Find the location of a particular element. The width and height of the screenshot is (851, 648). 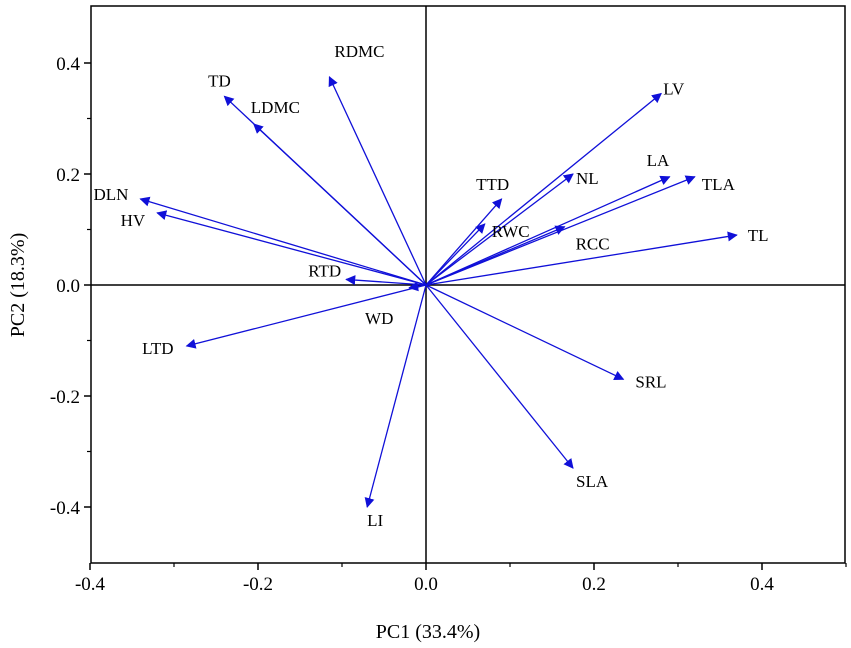

x-tick-label: 0.4 is located at coordinates (762, 584).